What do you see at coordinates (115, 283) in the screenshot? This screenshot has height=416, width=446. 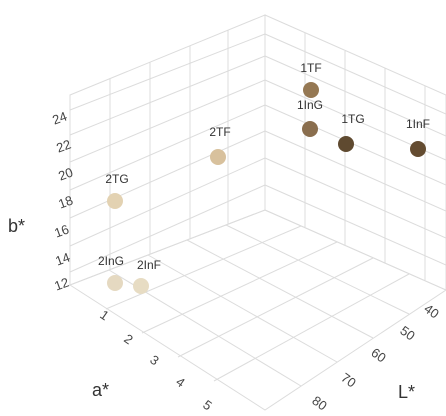 I see `point-marker-2ing` at bounding box center [115, 283].